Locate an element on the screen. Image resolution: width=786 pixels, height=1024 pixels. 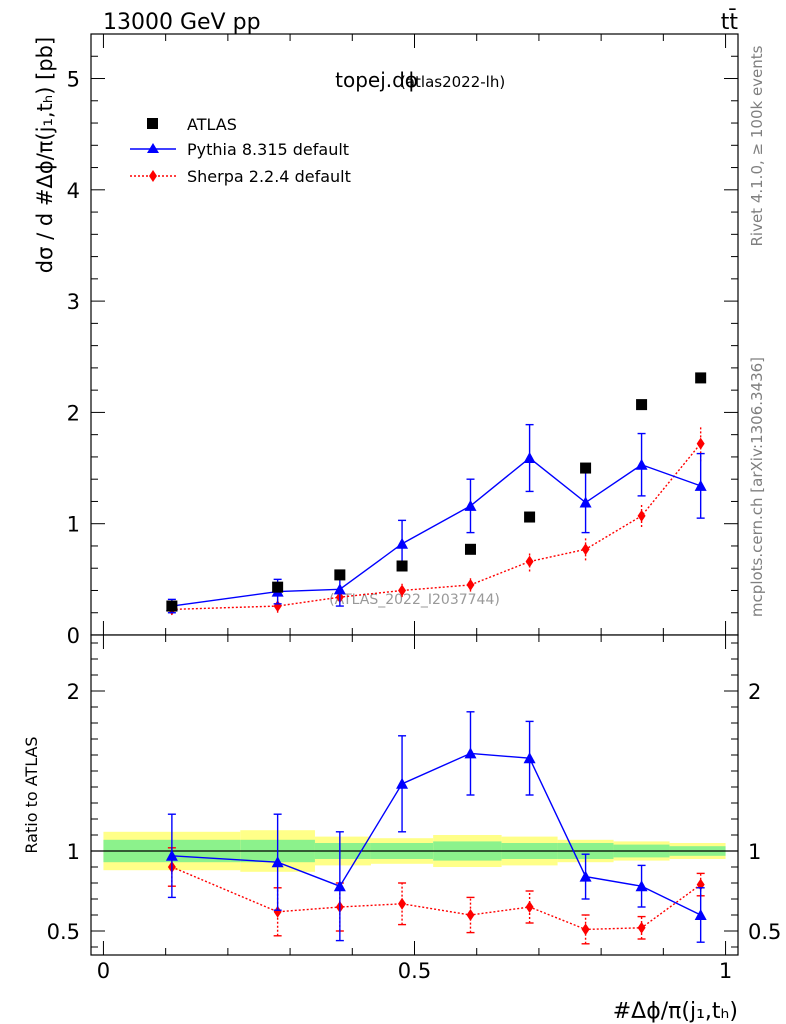
main-y-tick-label: 2 is located at coordinates (73, 413).